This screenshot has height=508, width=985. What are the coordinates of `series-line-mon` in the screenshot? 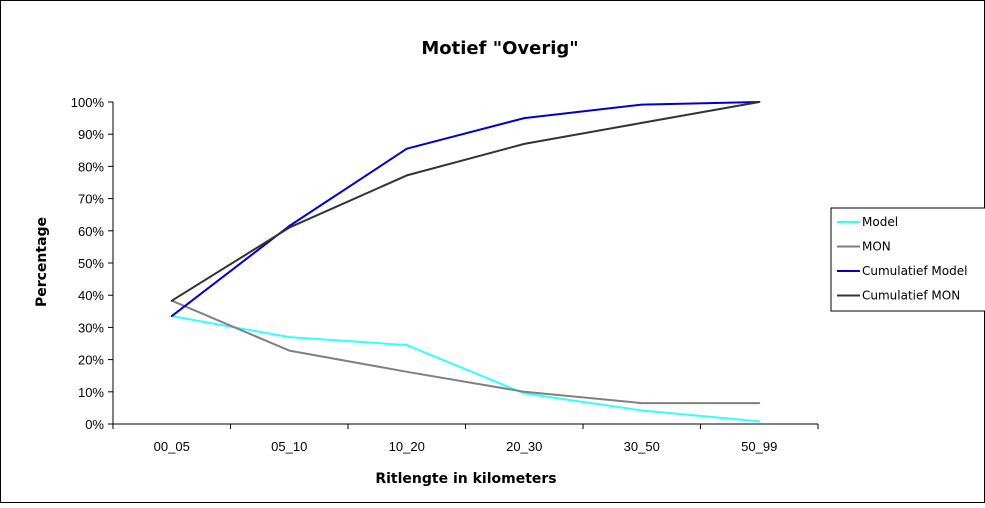 It's located at (465, 352).